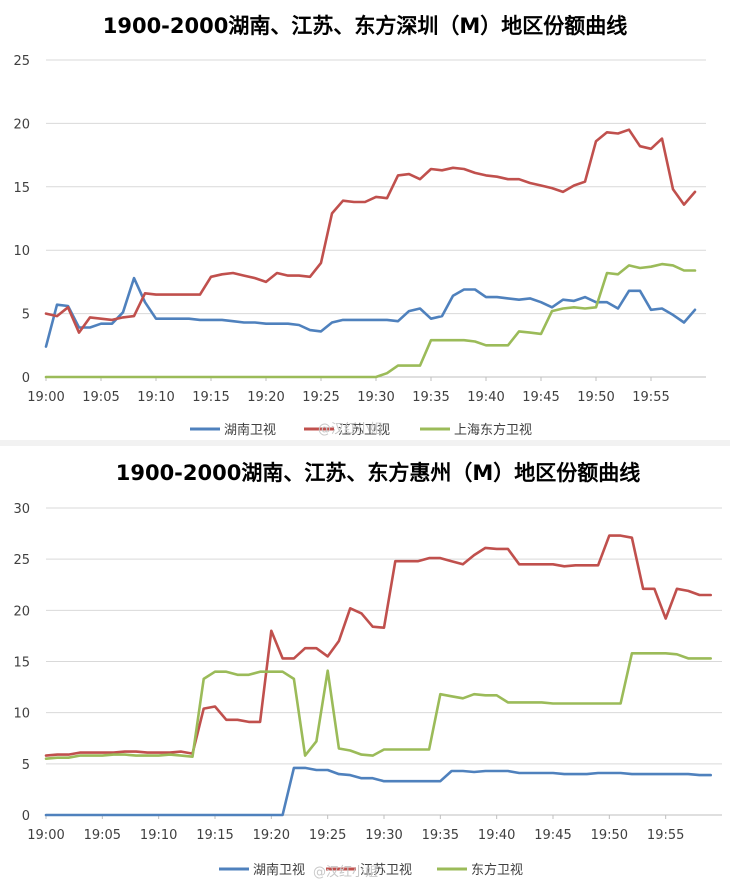  I want to click on legend-label: 上海东方卫视, so click(493, 430).